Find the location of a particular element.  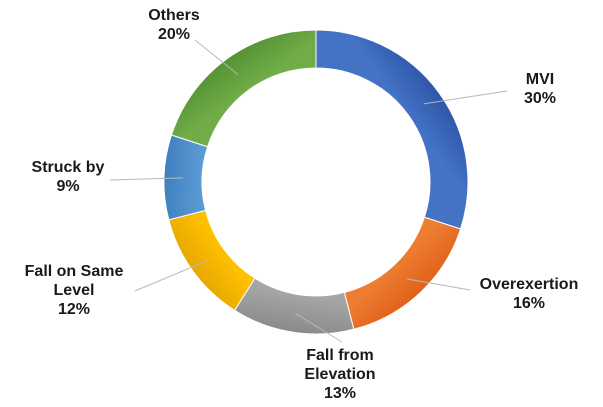

slice-percent: 9% is located at coordinates (67, 186).